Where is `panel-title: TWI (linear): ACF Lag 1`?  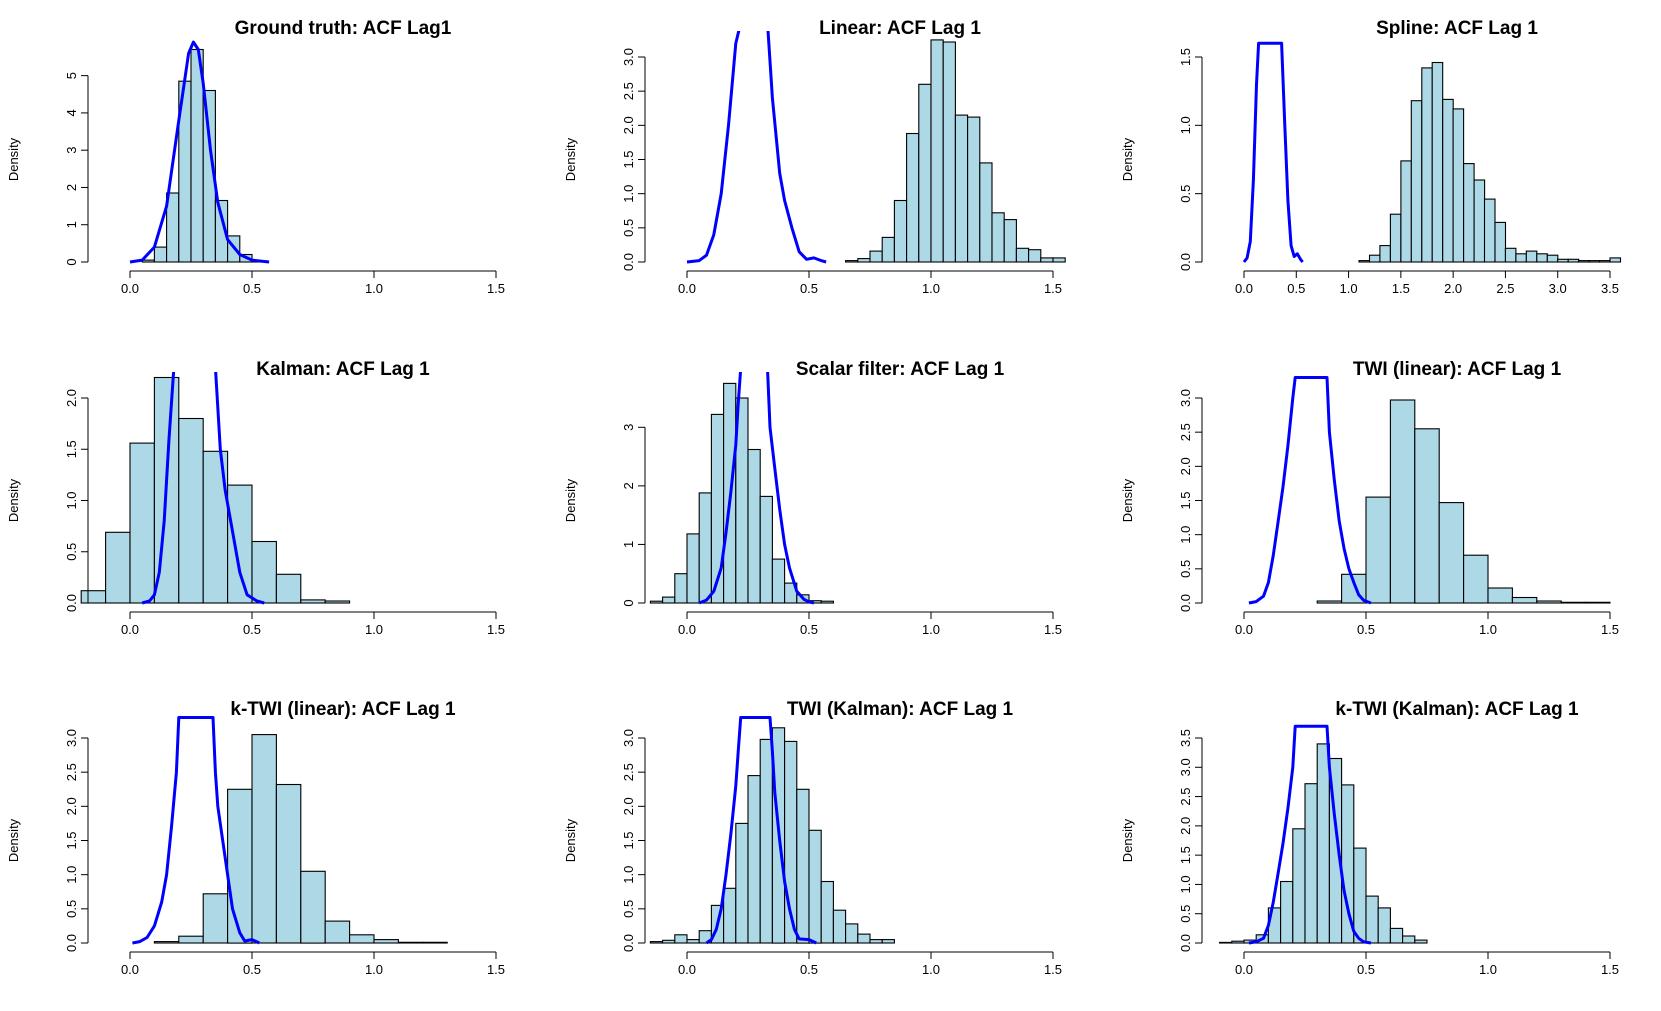
panel-title: TWI (linear): ACF Lag 1 is located at coordinates (1457, 369).